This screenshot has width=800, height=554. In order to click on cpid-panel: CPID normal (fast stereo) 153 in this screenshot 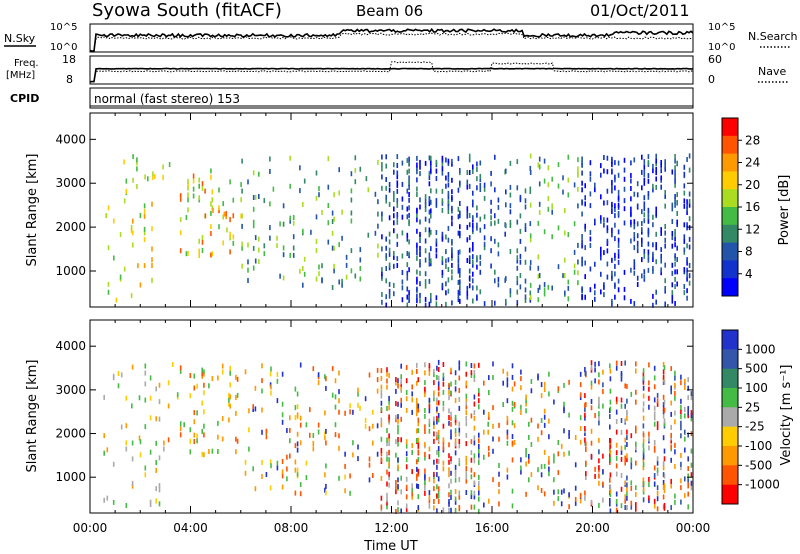, I will do `click(352, 98)`.